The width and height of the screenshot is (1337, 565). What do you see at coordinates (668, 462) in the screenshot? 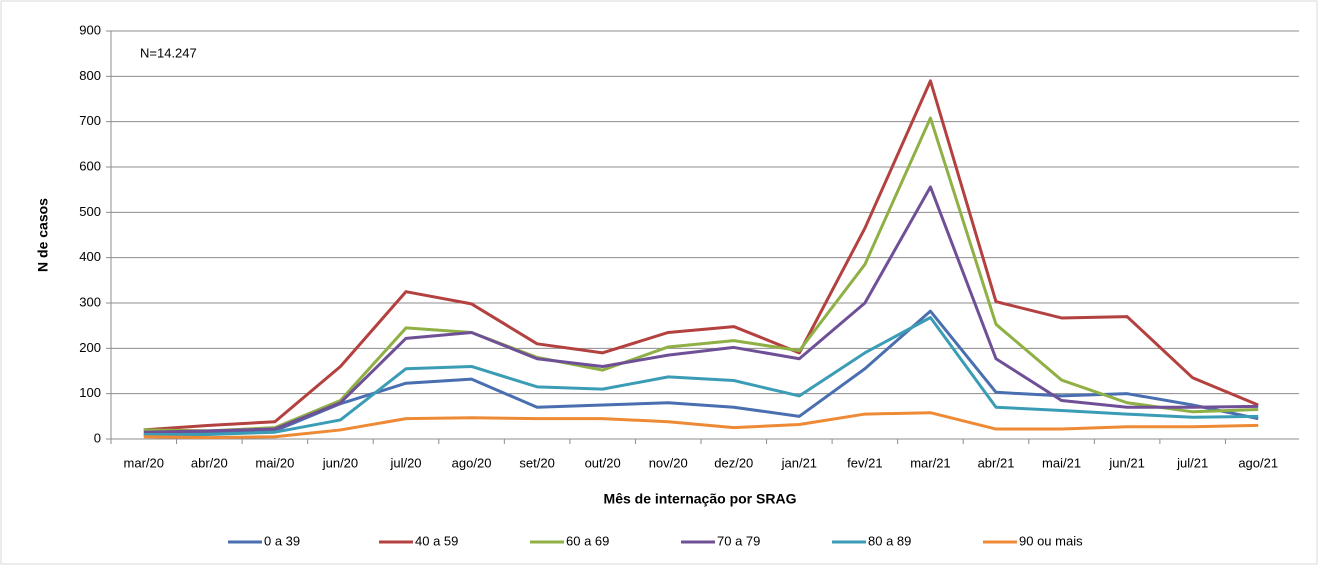
I see `x-tick-label: nov/20` at bounding box center [668, 462].